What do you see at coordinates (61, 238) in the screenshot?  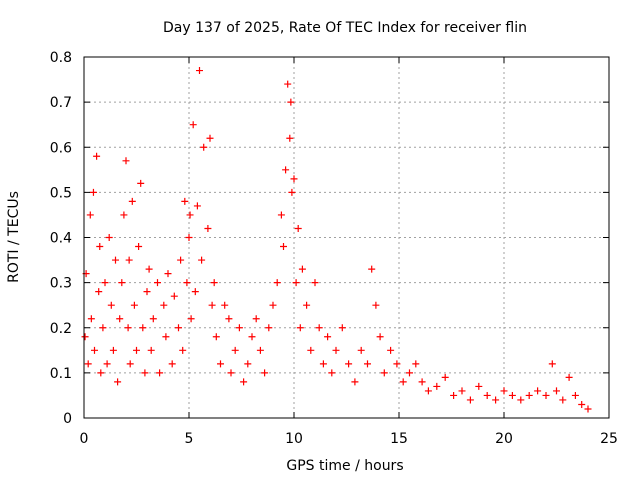 I see `y-tick-labels: 0 0.1 0.2 0.3 0.4 0.5 0.6 0.7 0.8` at bounding box center [61, 238].